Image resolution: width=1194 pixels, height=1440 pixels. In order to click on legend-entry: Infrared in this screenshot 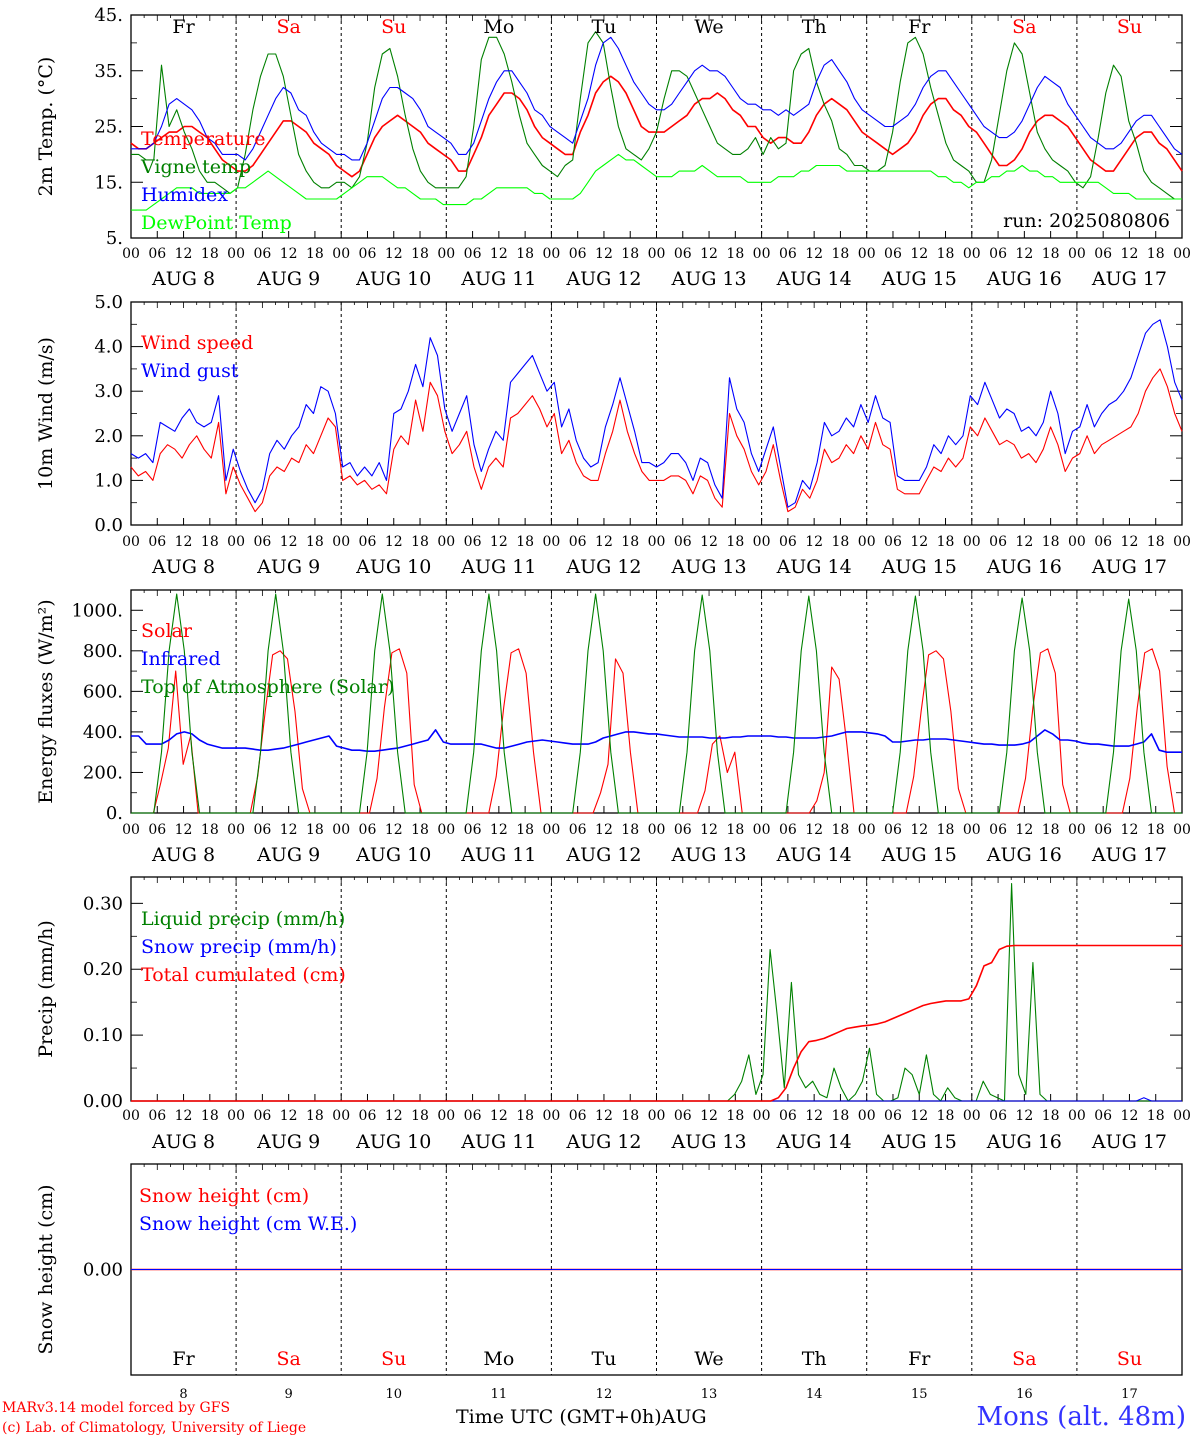, I will do `click(181, 659)`.